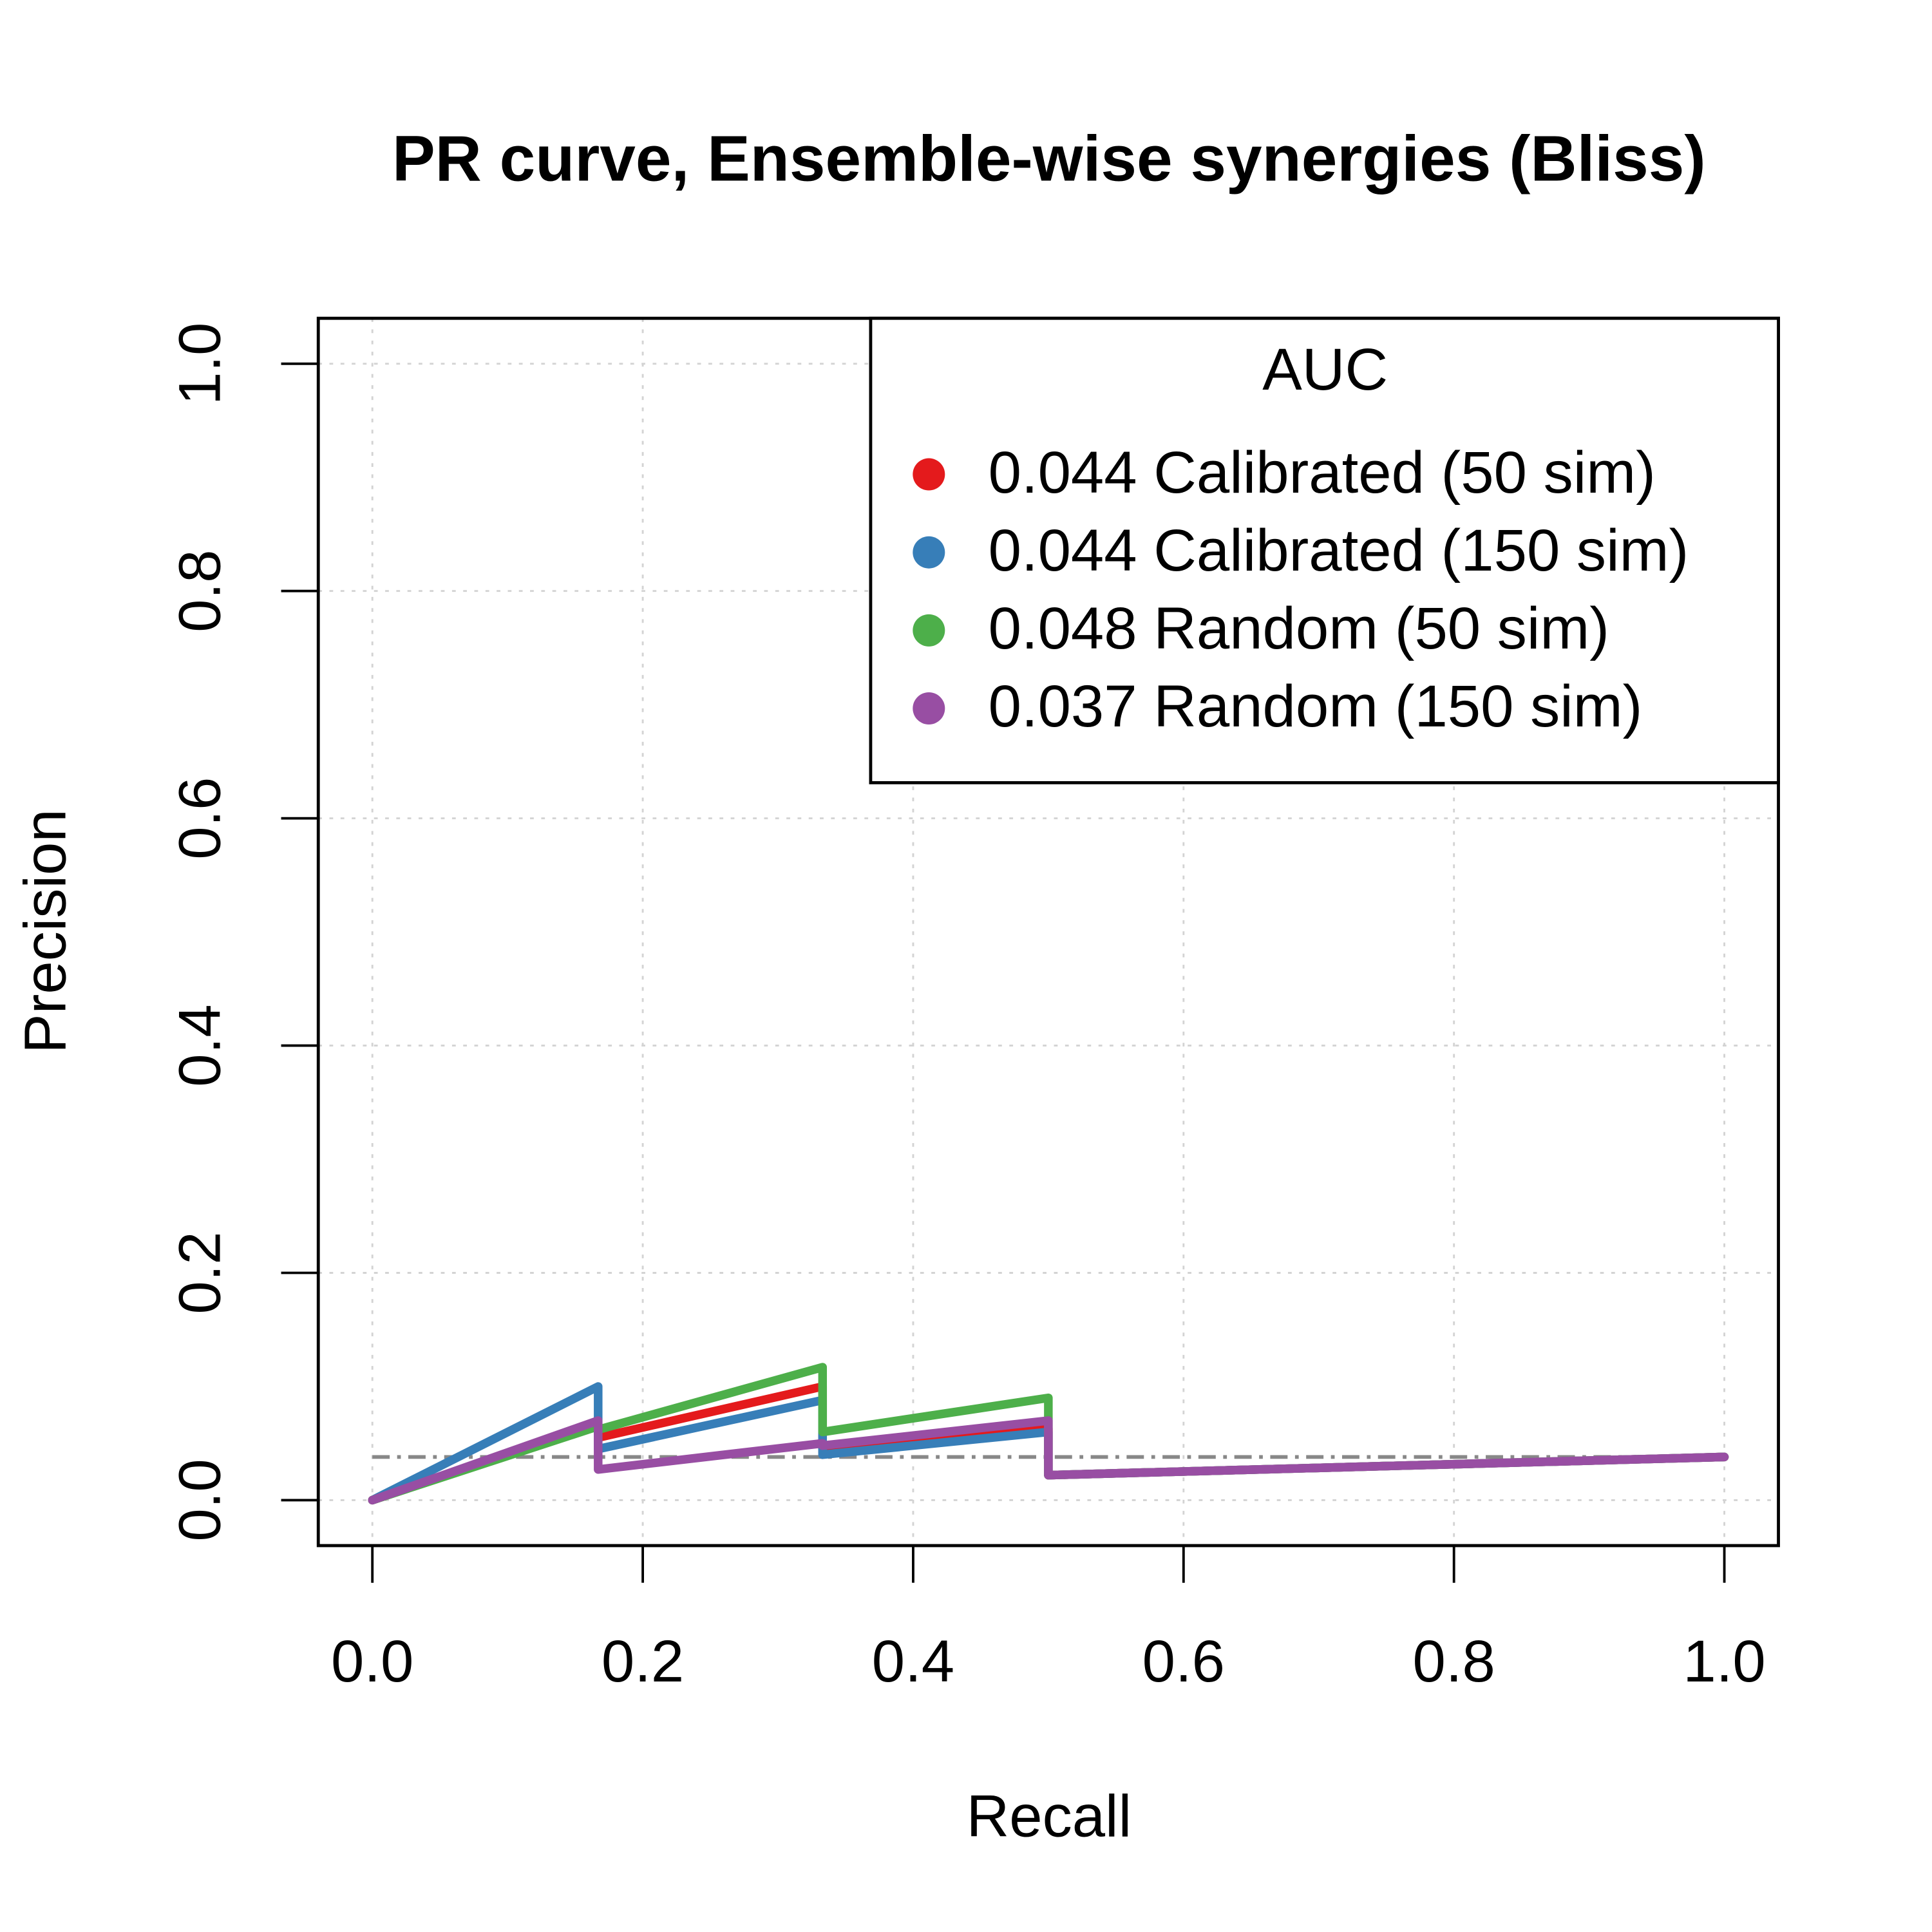  Describe the element at coordinates (199, 818) in the screenshot. I see `y-tick-label: 0.6` at that location.